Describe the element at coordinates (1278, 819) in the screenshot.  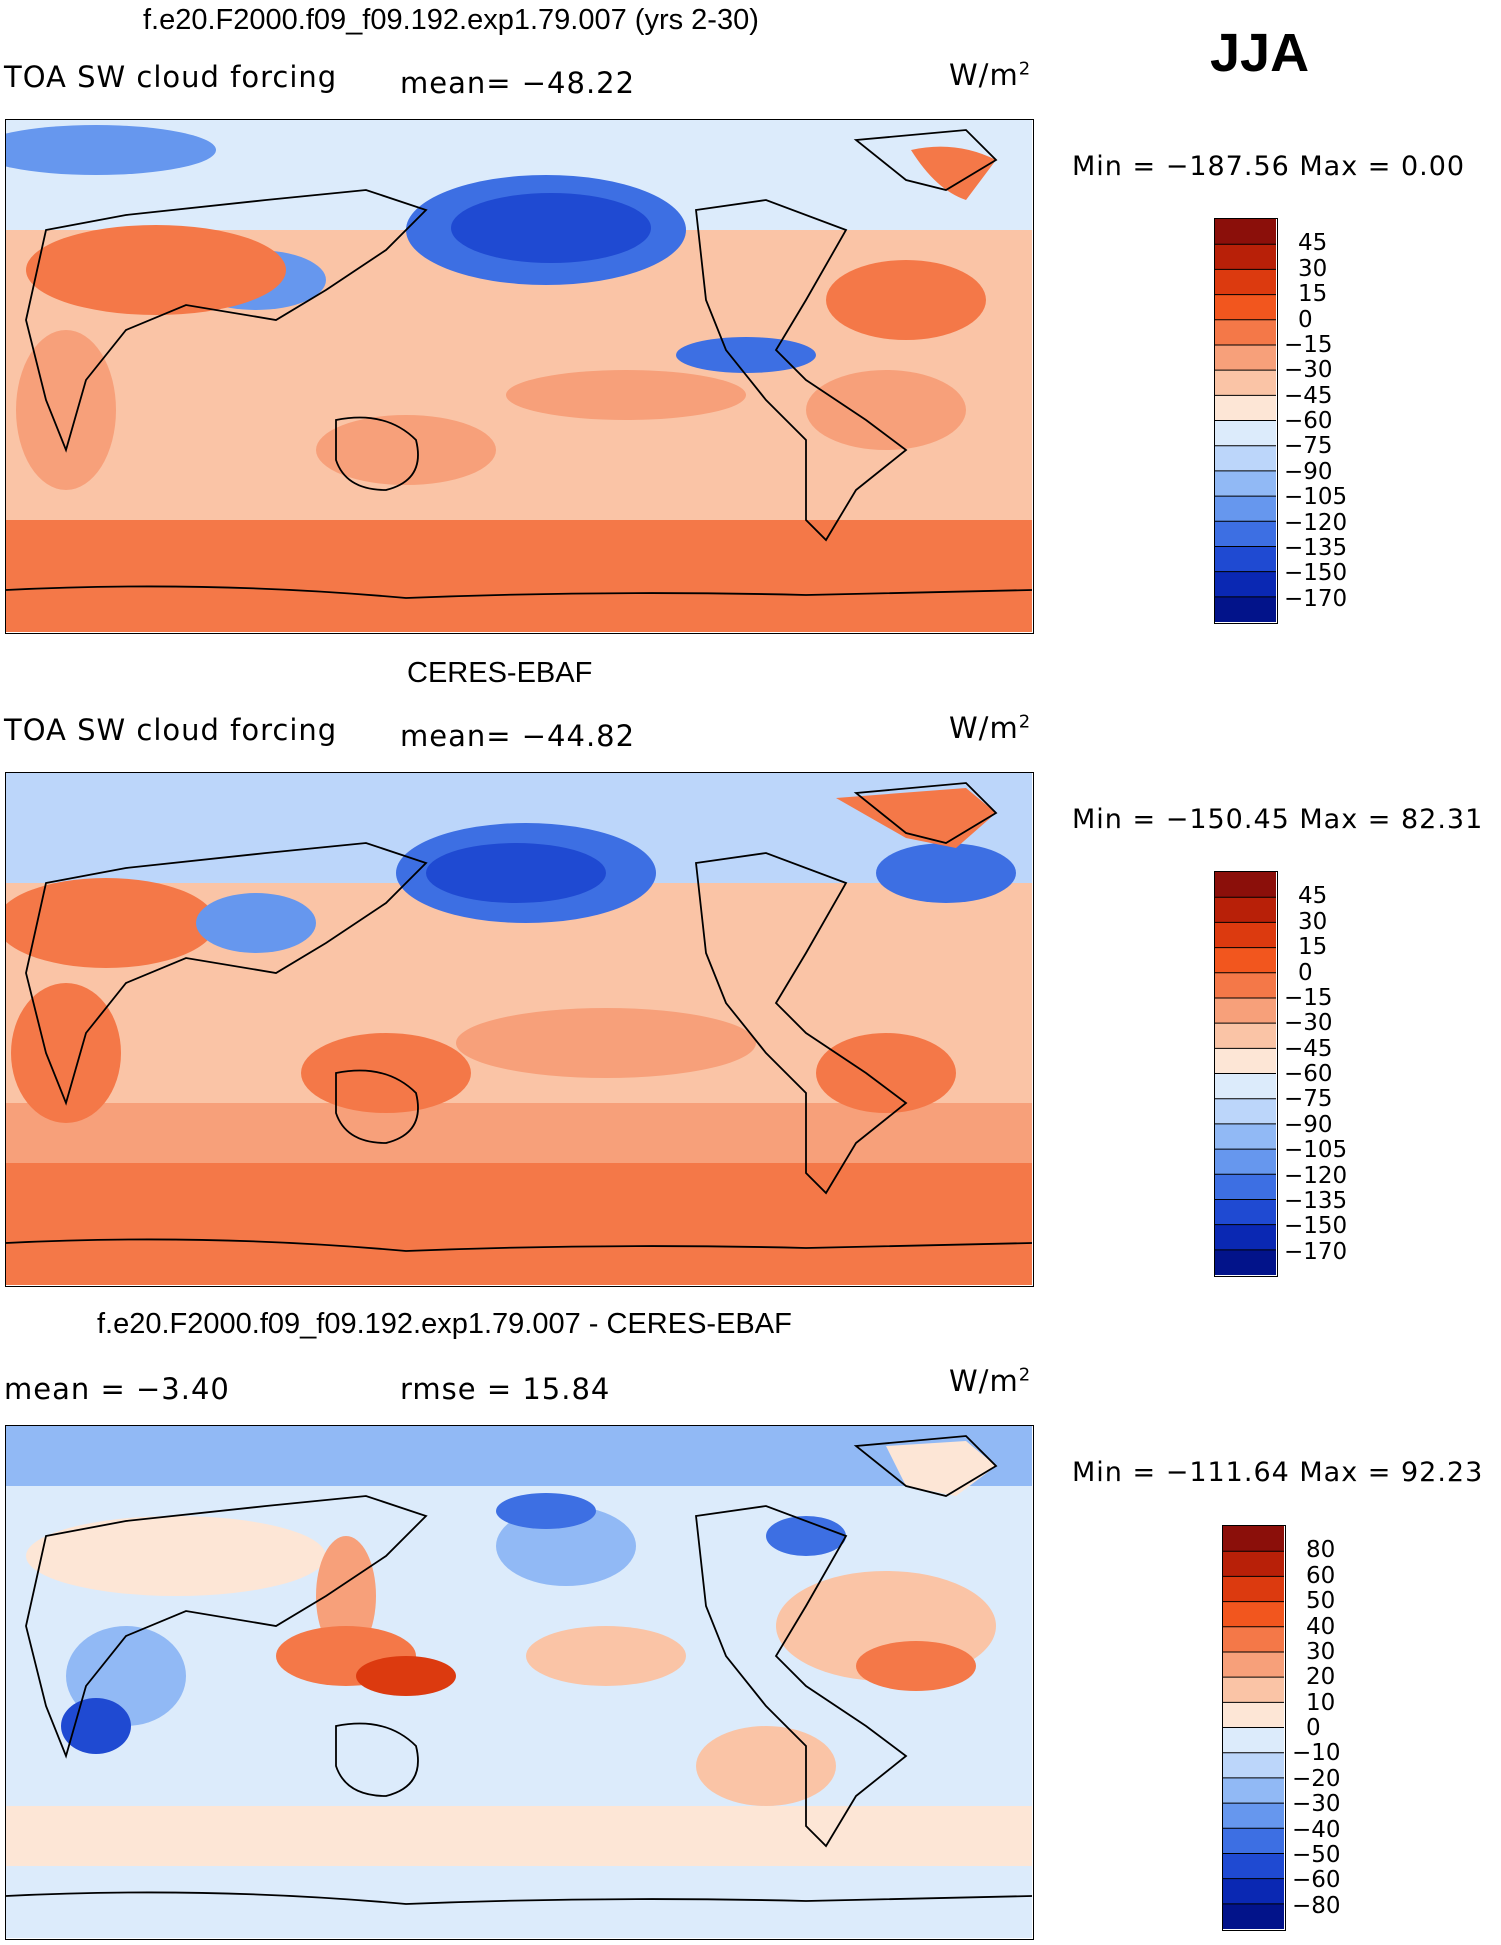
I see `panel-2-min-max: Min = −150.45 Max = 82.31` at that location.